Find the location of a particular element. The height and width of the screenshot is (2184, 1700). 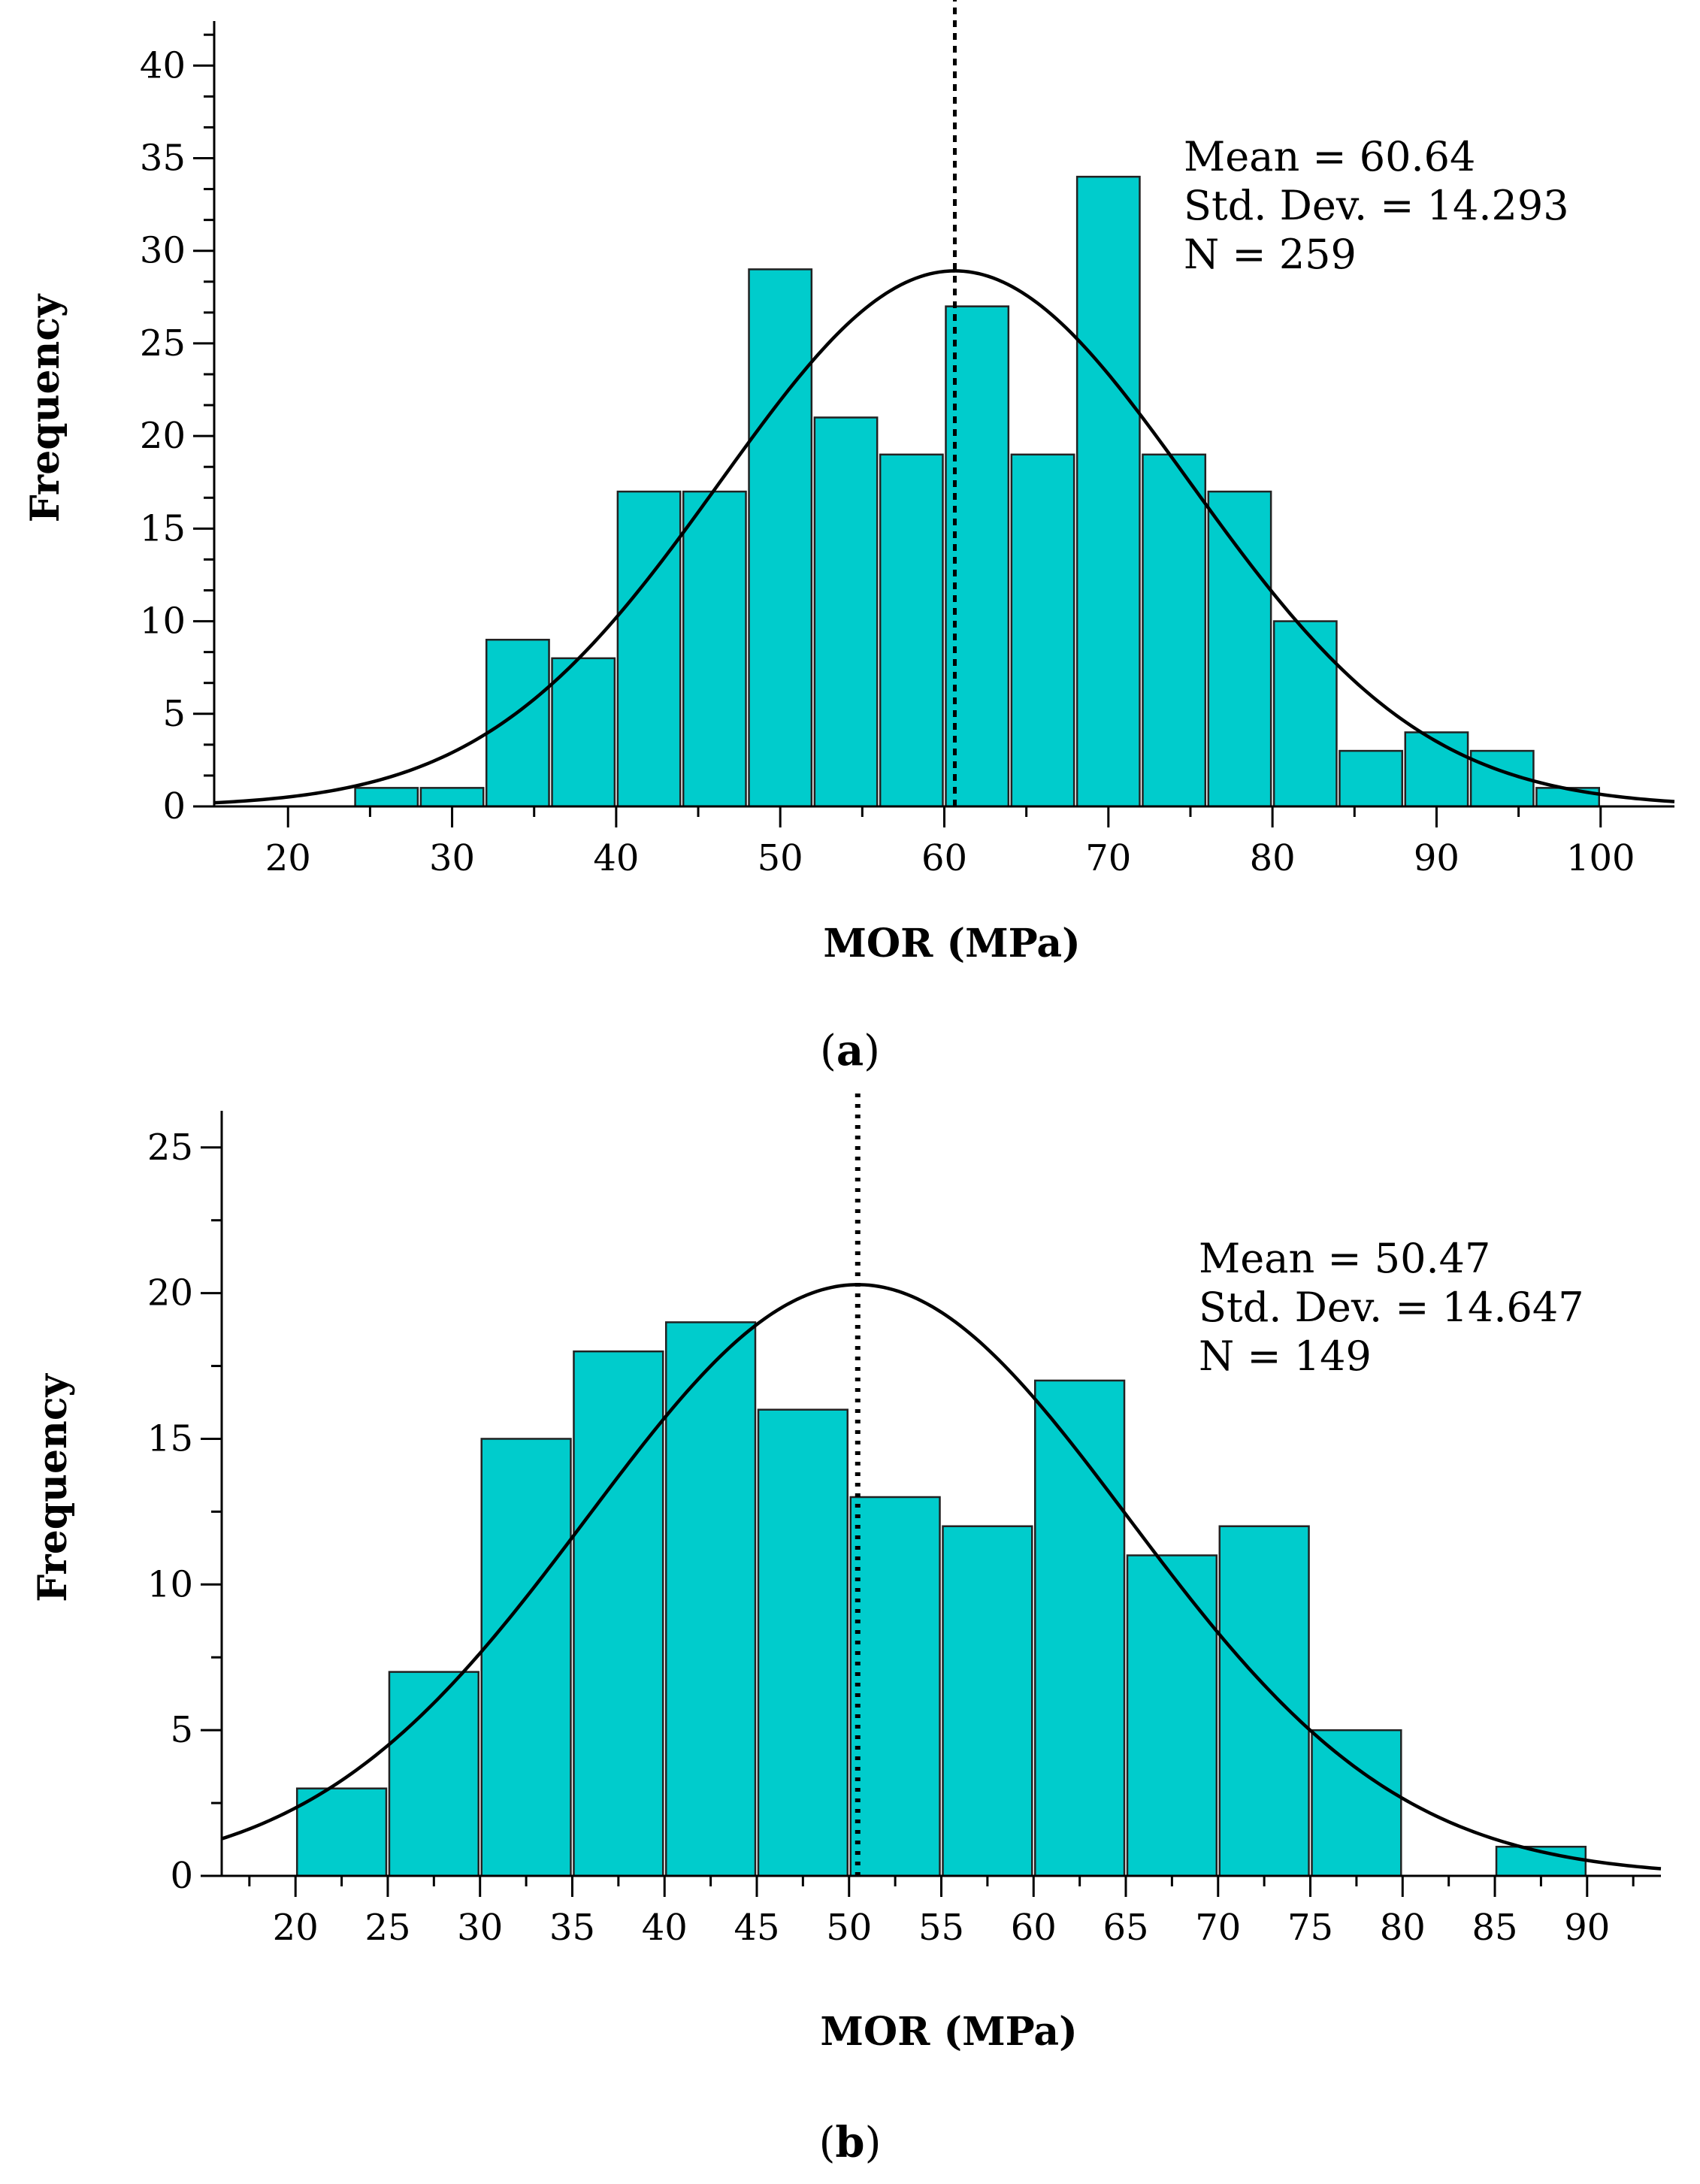

y-tick-label: 40 is located at coordinates (163, 65).